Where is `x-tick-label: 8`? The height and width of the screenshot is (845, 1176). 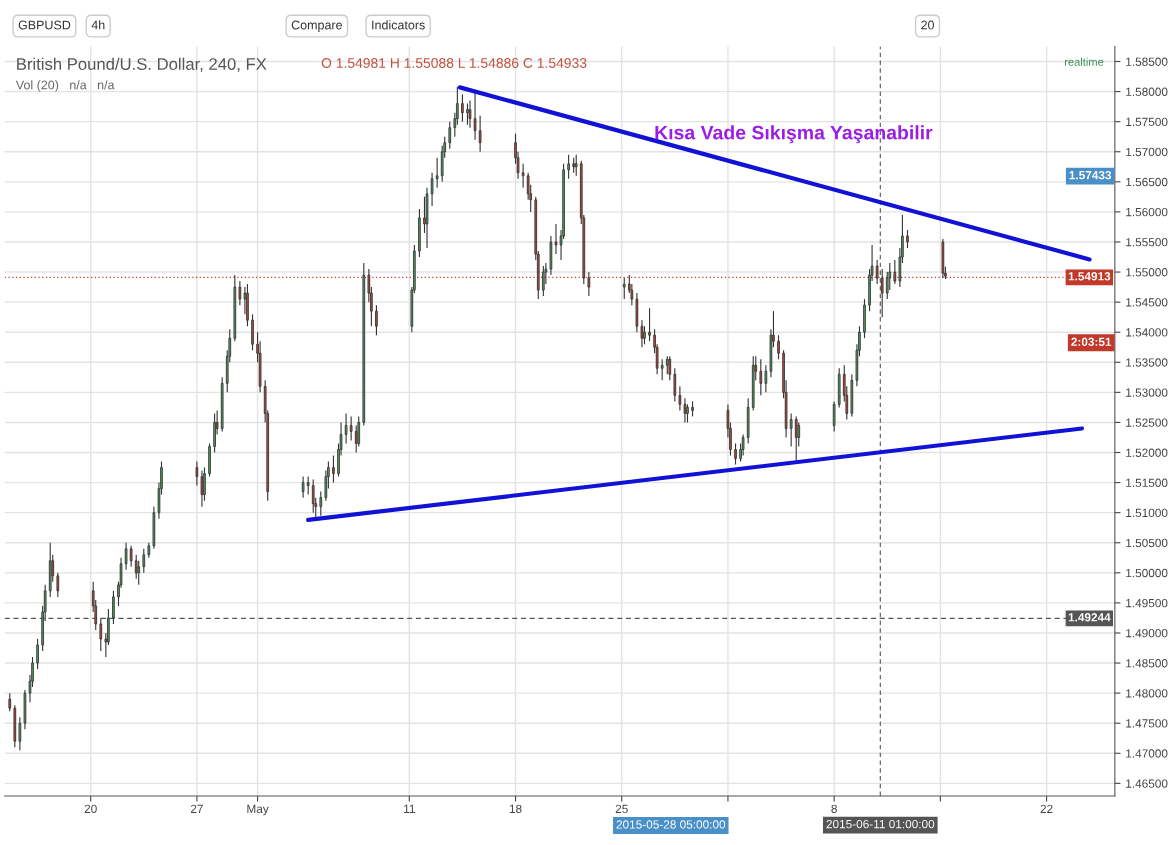
x-tick-label: 8 is located at coordinates (834, 808).